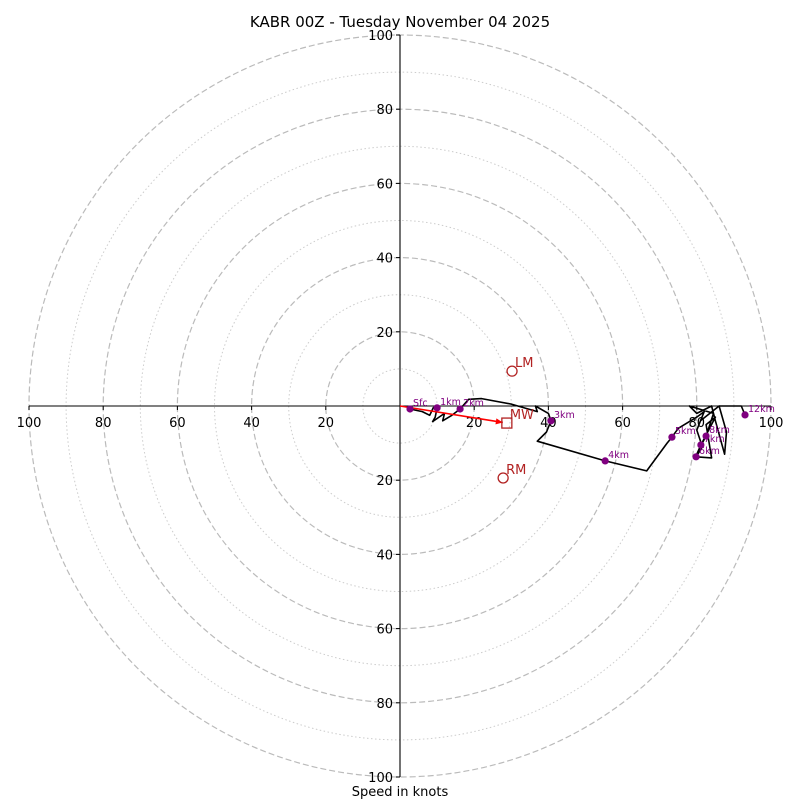  What do you see at coordinates (499, 421) in the screenshot?
I see `shear-vector-arrowhead` at bounding box center [499, 421].